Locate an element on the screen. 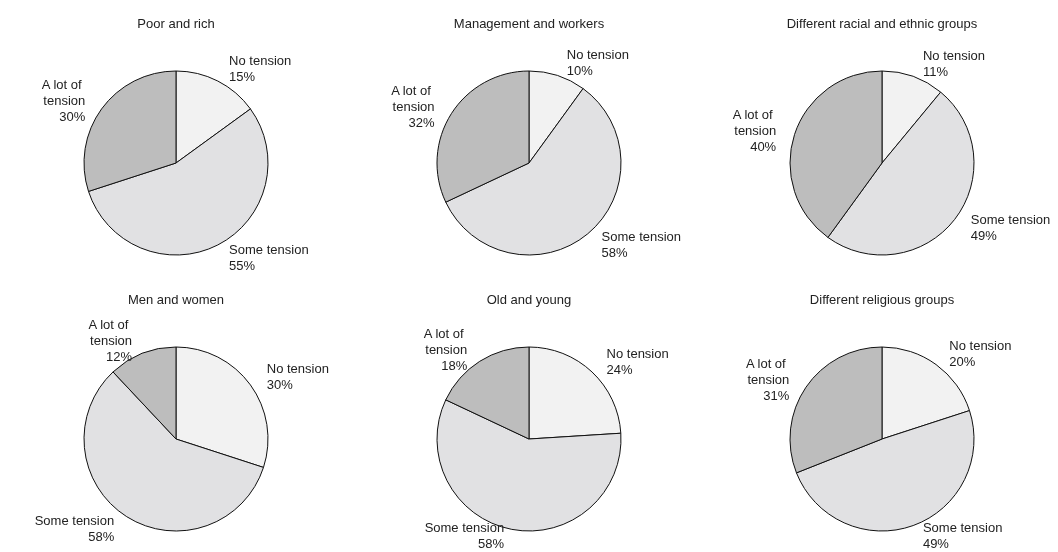 The height and width of the screenshot is (552, 1058). data-label: 11% is located at coordinates (935, 71).